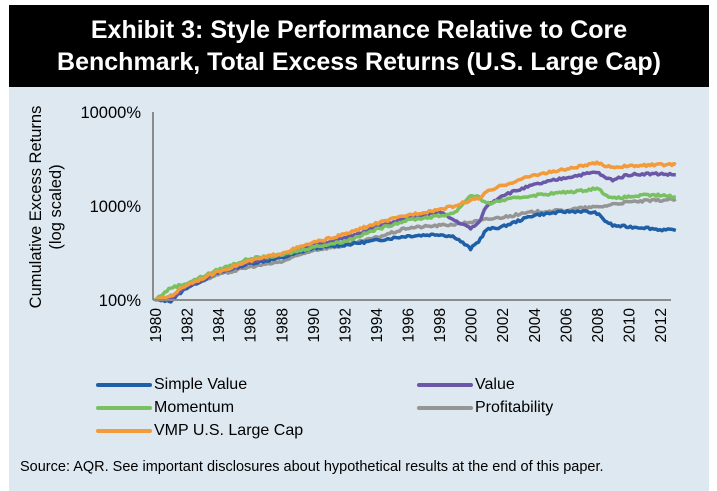  Describe the element at coordinates (46, 207) in the screenshot. I see `y-axis-label: Cumulative Excess Returns (log scaled)` at that location.